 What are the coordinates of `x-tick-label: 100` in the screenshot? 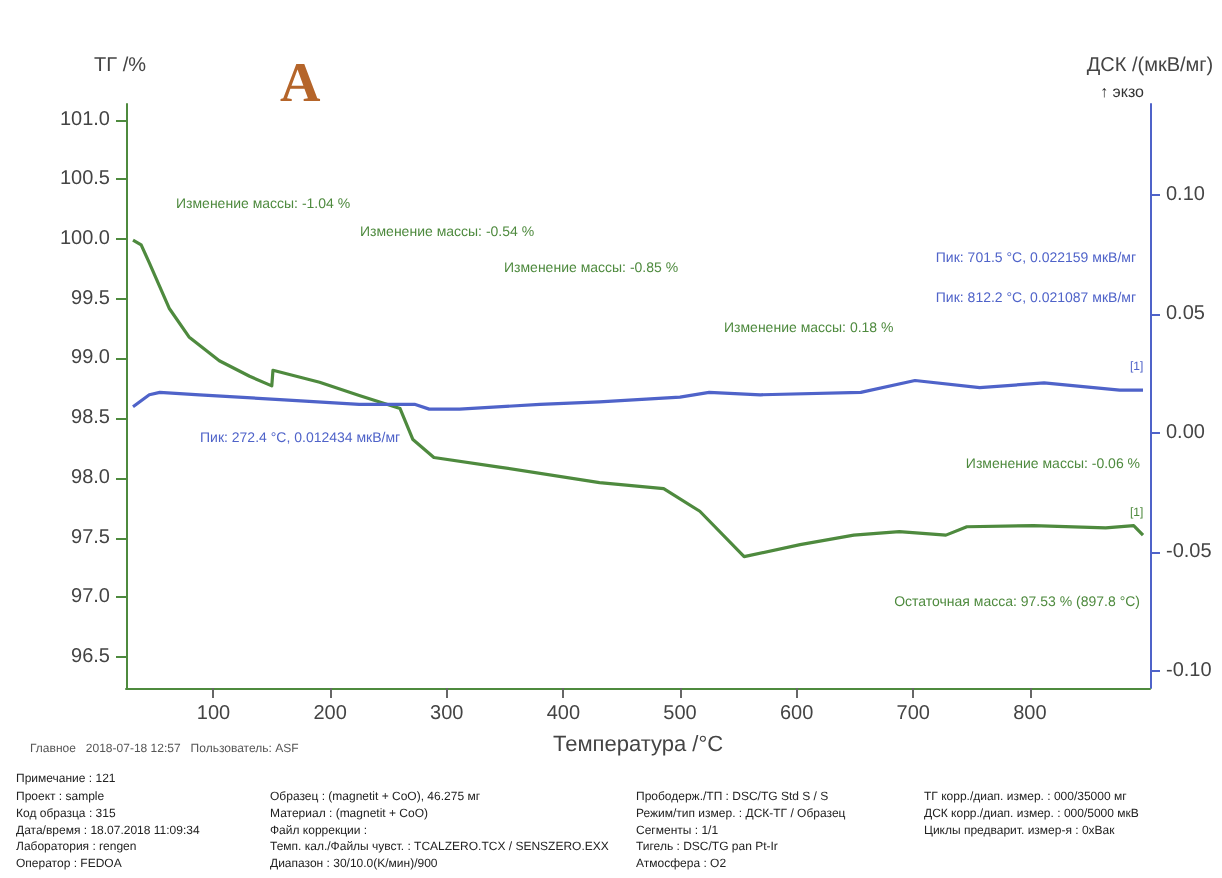 It's located at (214, 714).